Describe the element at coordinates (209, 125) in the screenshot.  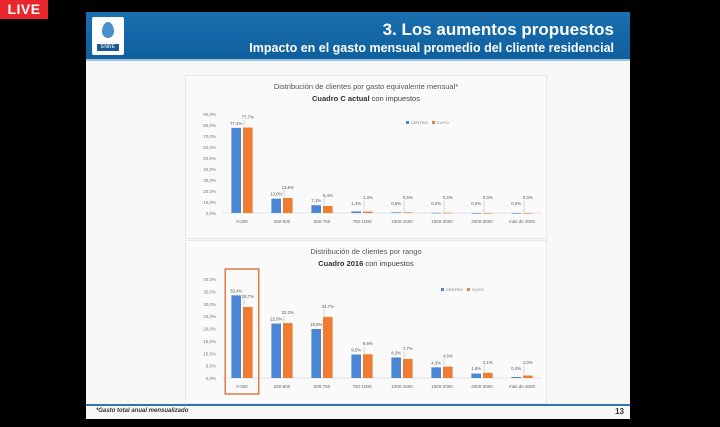
I see `y-tick-label: 80,0%` at that location.